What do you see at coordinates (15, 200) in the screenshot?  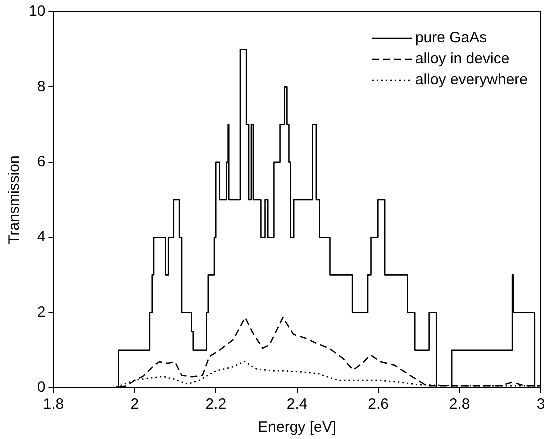 I see `y-axis-title: Transmission` at bounding box center [15, 200].